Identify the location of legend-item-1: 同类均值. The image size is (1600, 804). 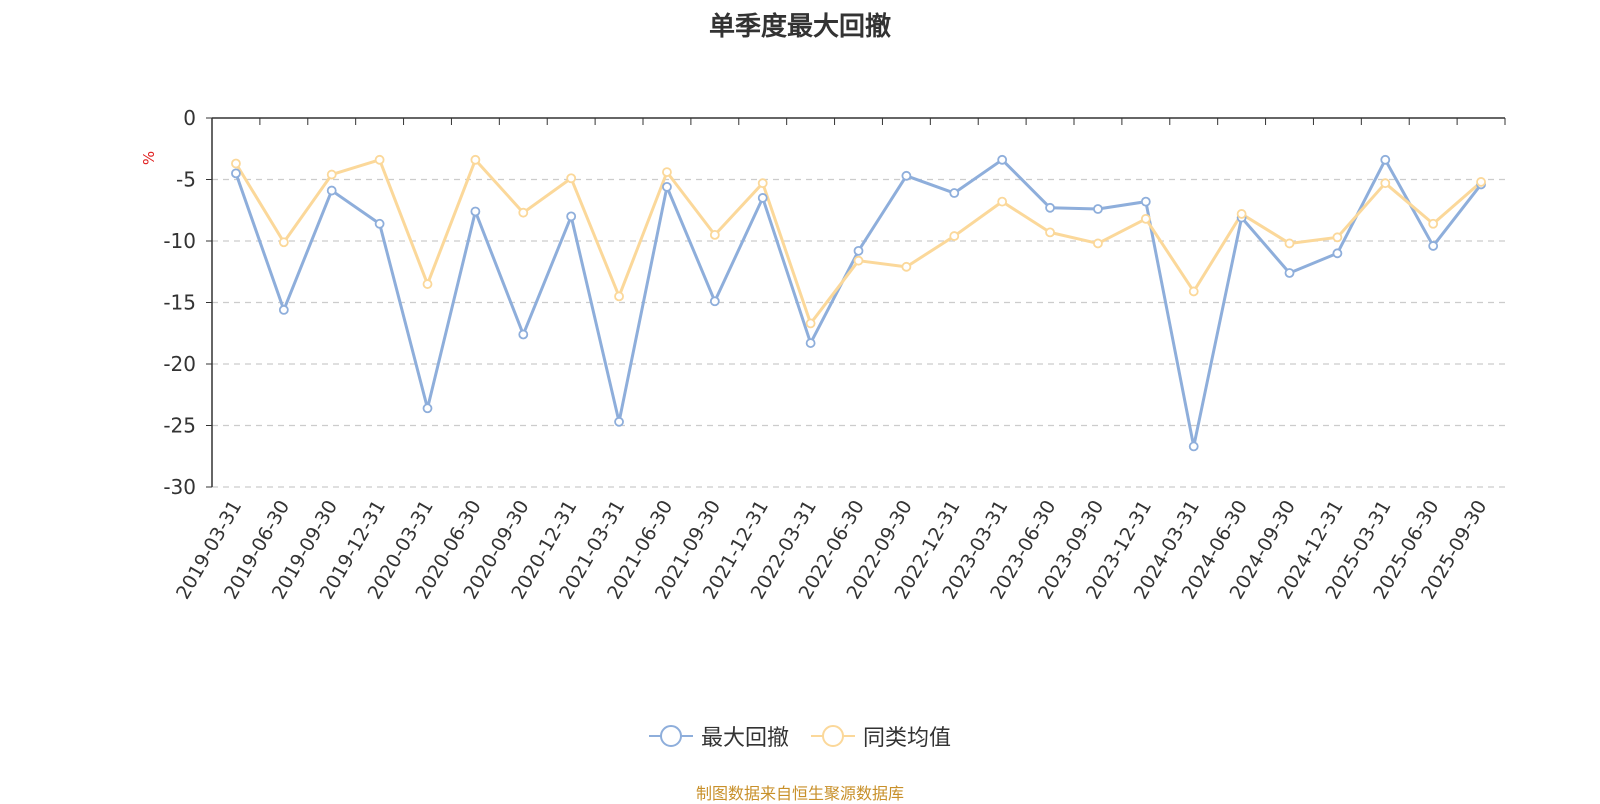
(881, 736).